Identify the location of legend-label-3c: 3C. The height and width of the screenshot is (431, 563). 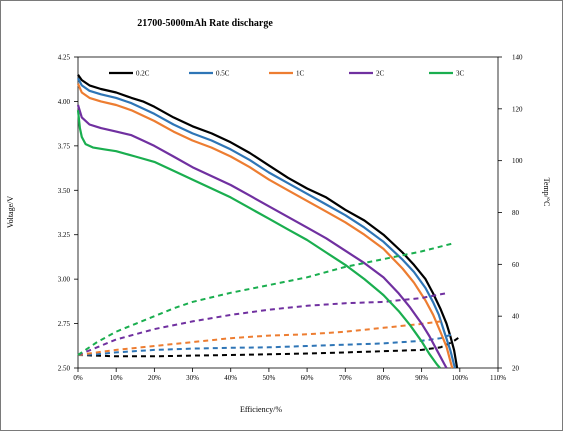
(460, 74).